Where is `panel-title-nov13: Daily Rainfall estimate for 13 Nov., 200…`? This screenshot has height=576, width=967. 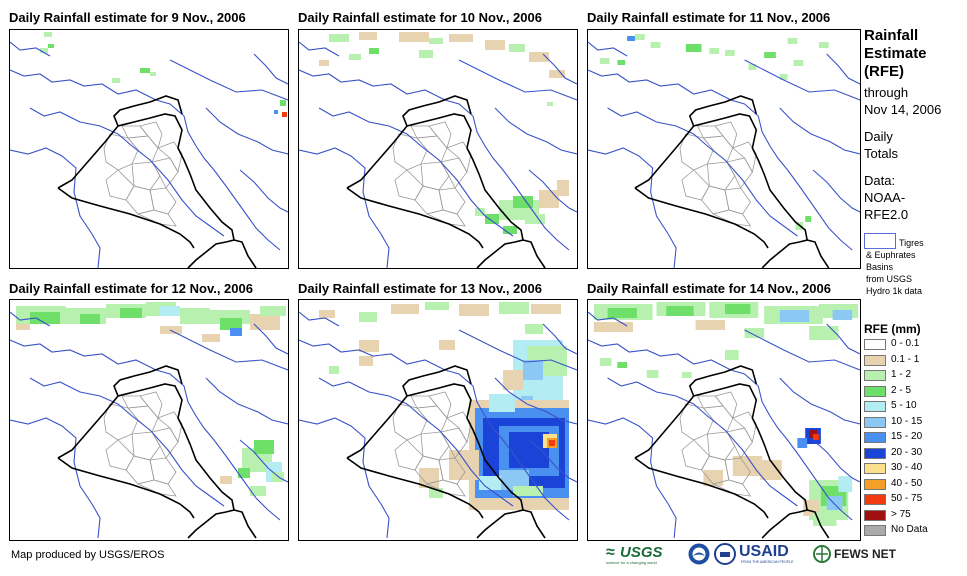 panel-title-nov13: Daily Rainfall estimate for 13 Nov., 200… is located at coordinates (420, 288).